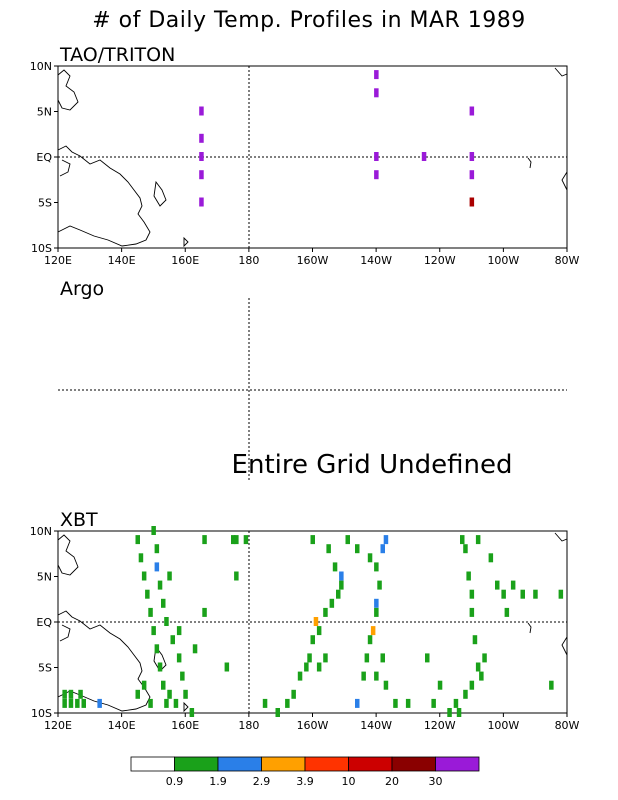 The width and height of the screenshot is (618, 800). What do you see at coordinates (185, 260) in the screenshot?
I see `tao-xtick-label: 160E` at bounding box center [185, 260].